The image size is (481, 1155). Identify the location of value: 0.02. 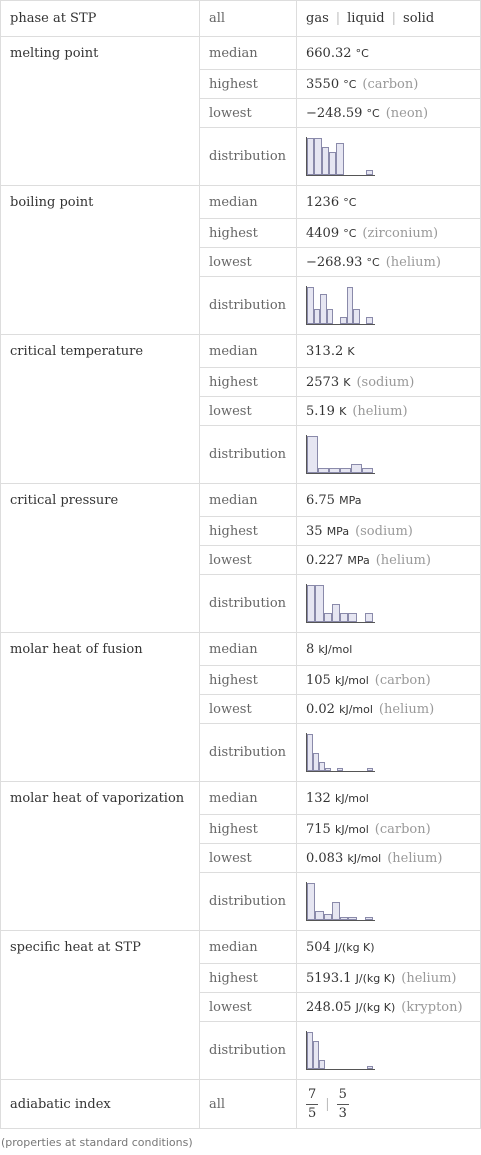
(320, 709).